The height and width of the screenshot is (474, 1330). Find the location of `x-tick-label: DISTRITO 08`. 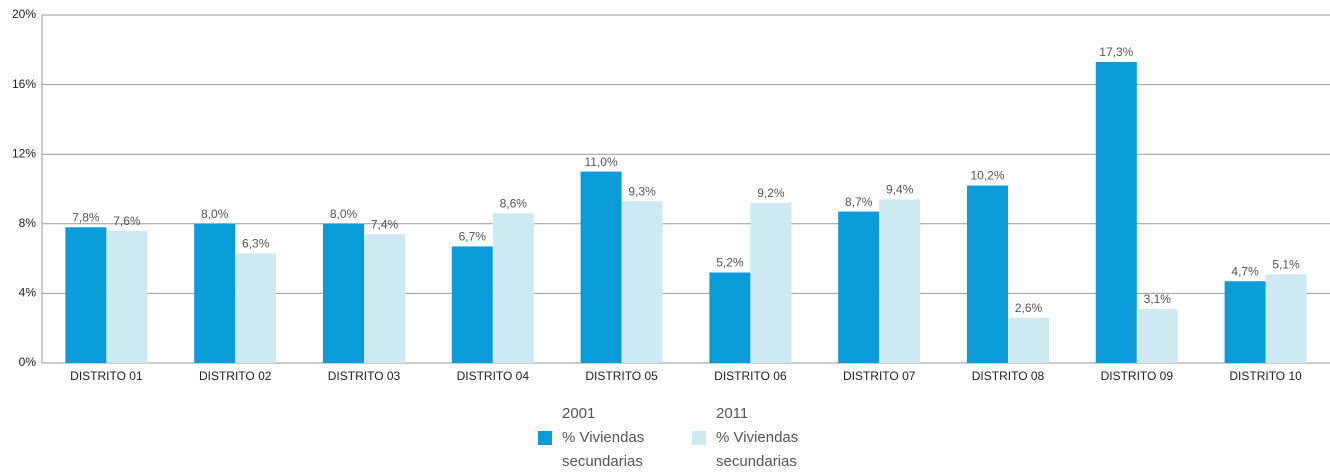

x-tick-label: DISTRITO 08 is located at coordinates (1008, 376).